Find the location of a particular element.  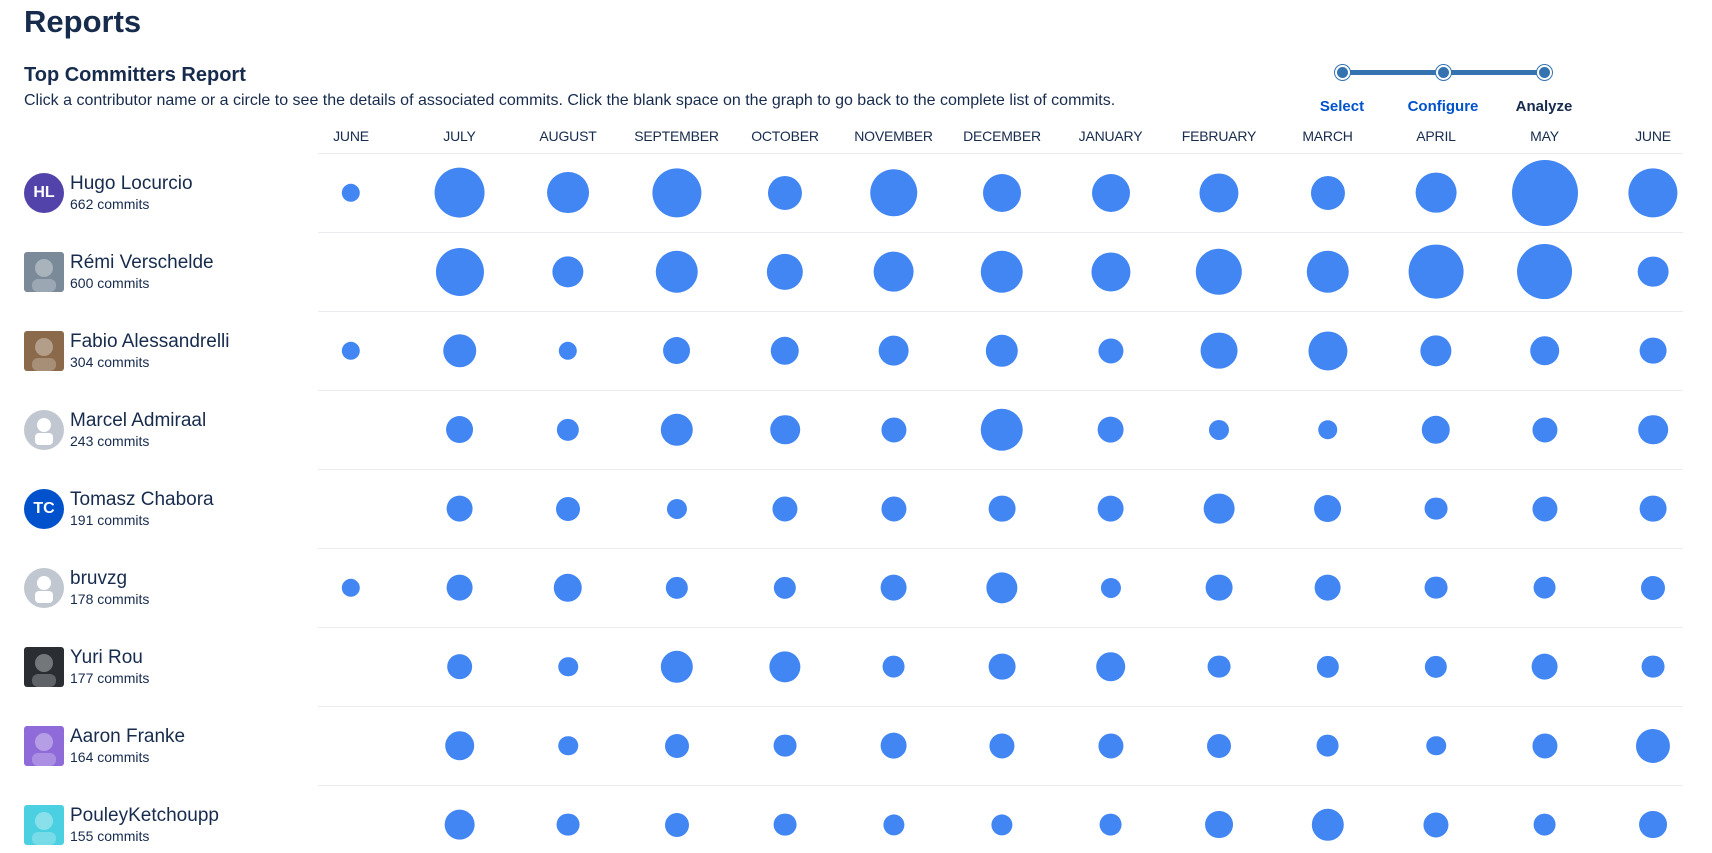

avatar-initials: HL is located at coordinates (44, 193).